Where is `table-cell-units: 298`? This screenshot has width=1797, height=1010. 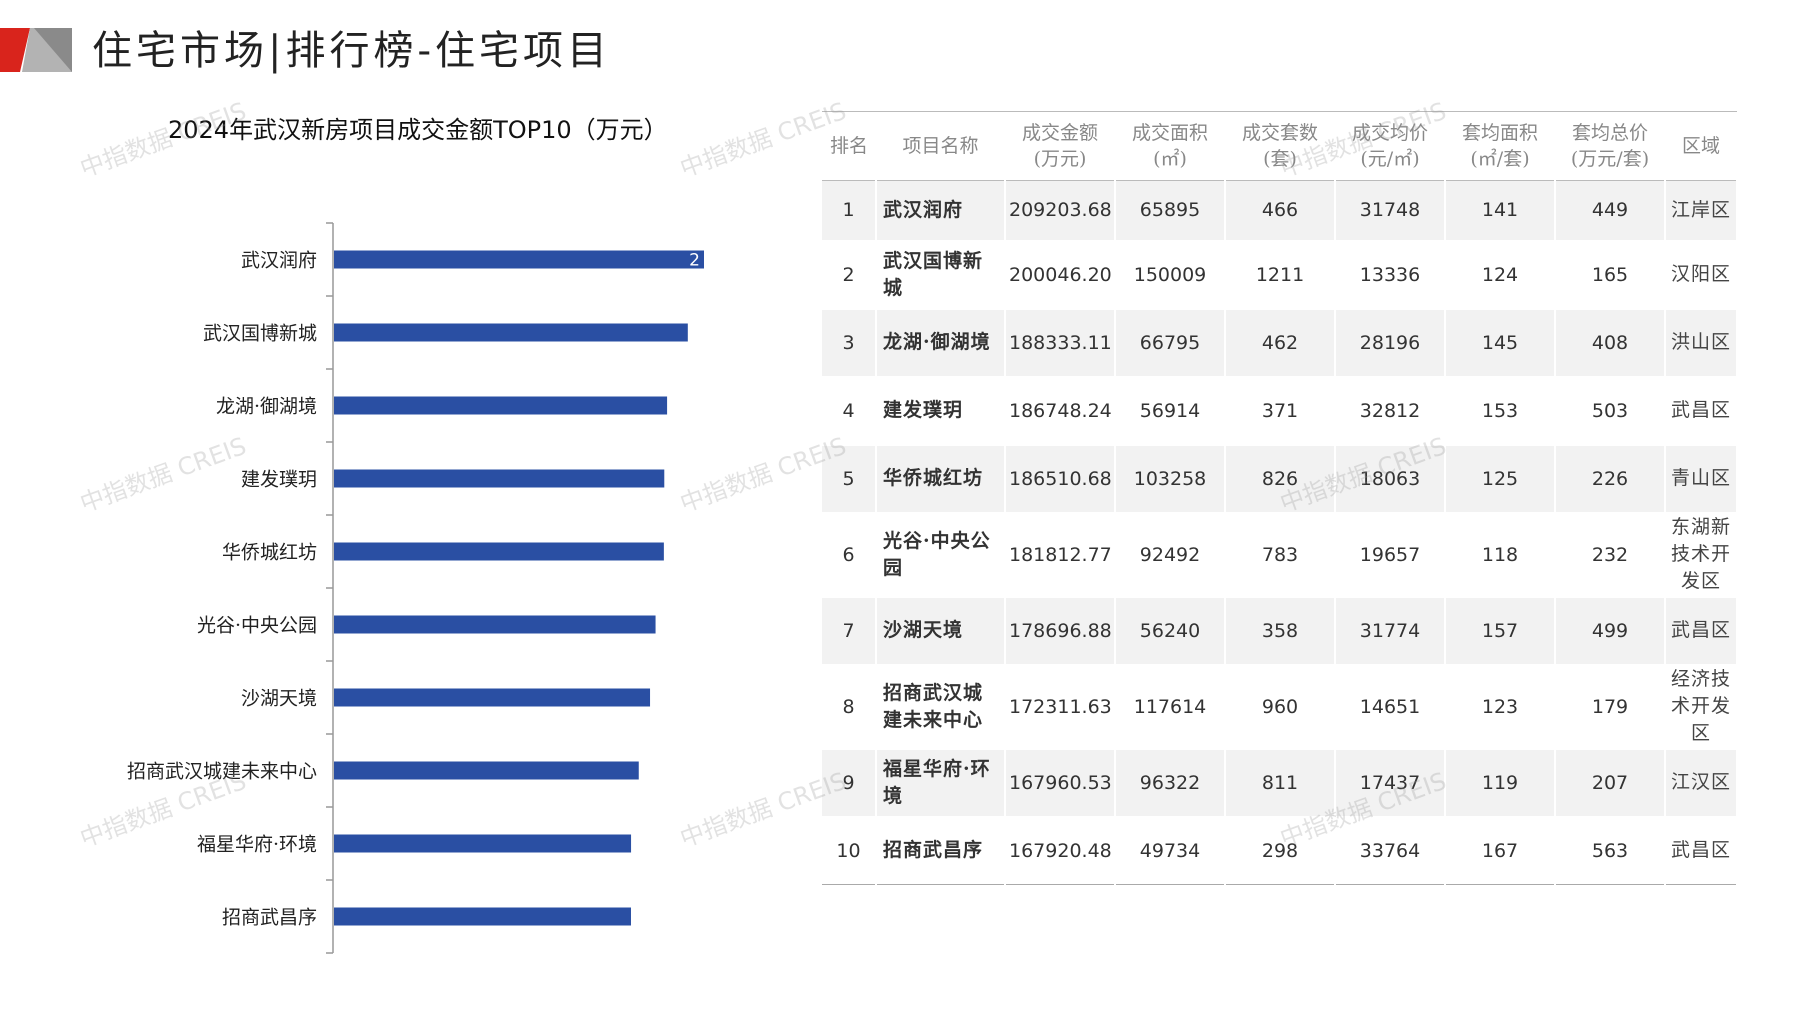 table-cell-units: 298 is located at coordinates (1280, 850).